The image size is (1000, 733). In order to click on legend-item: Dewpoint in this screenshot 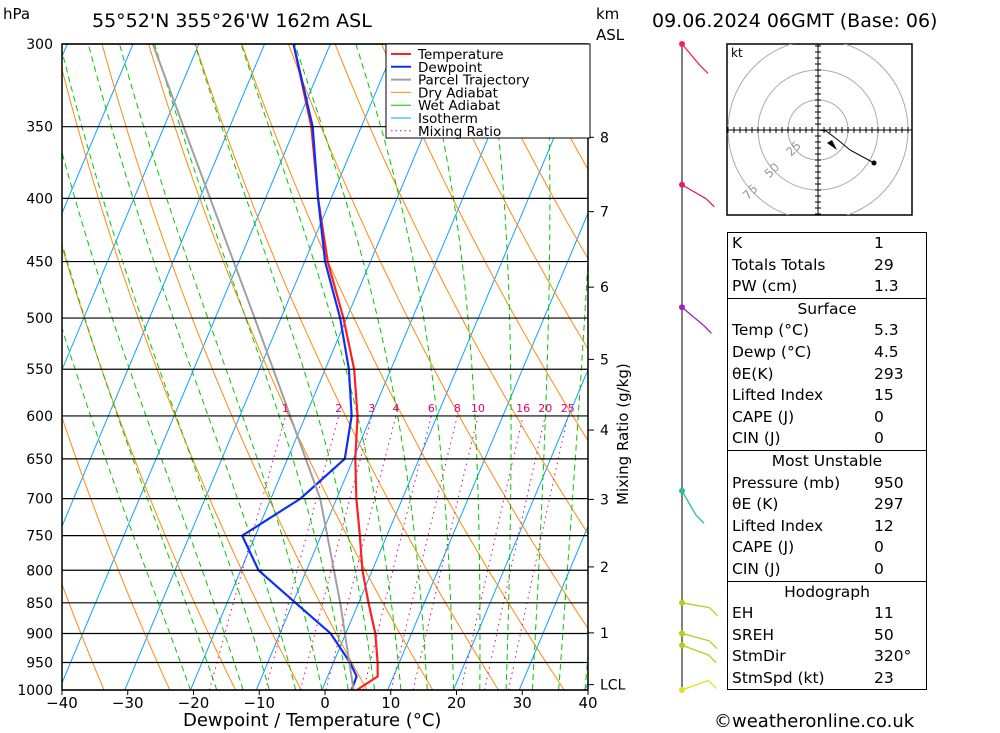, I will do `click(450, 68)`.